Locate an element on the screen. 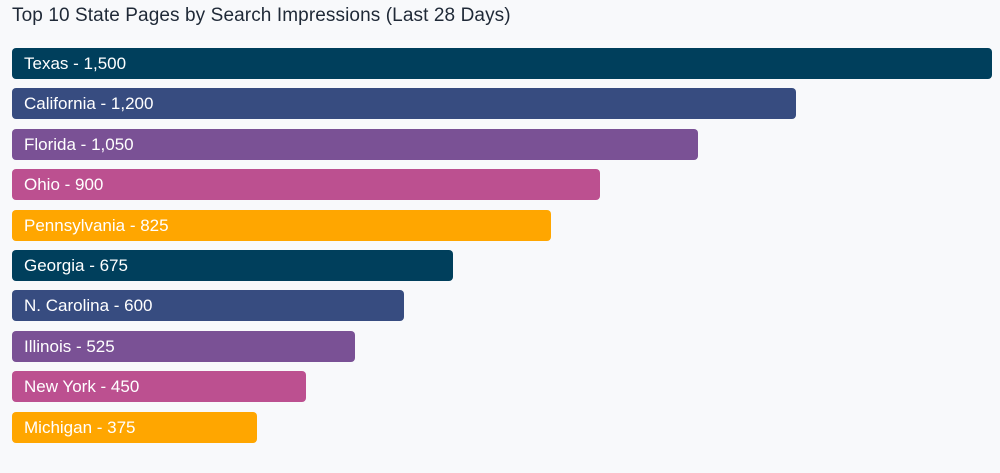 The width and height of the screenshot is (1000, 473). bar-pennsylvania: Pennsylvania - 825 is located at coordinates (281, 225).